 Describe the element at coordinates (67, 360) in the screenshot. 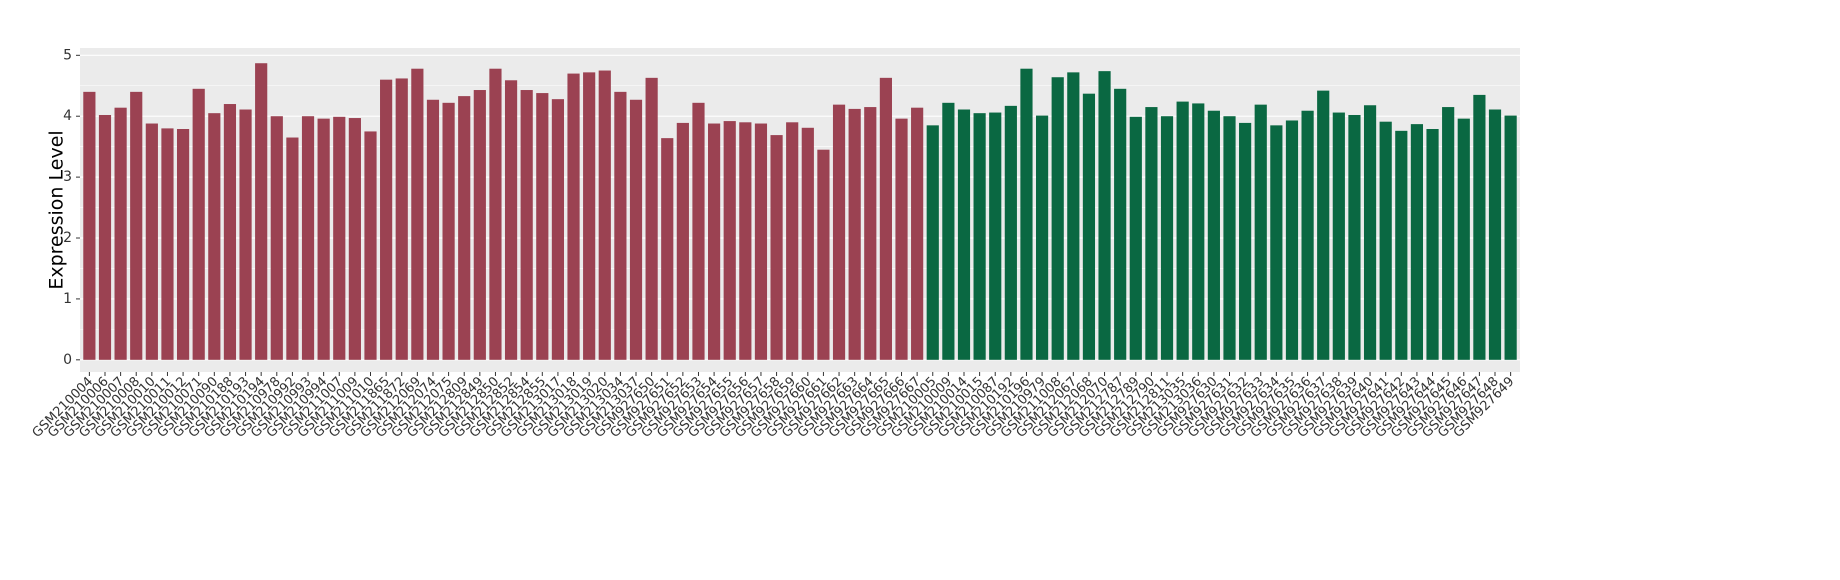

I see `y-tick-label: 0` at that location.